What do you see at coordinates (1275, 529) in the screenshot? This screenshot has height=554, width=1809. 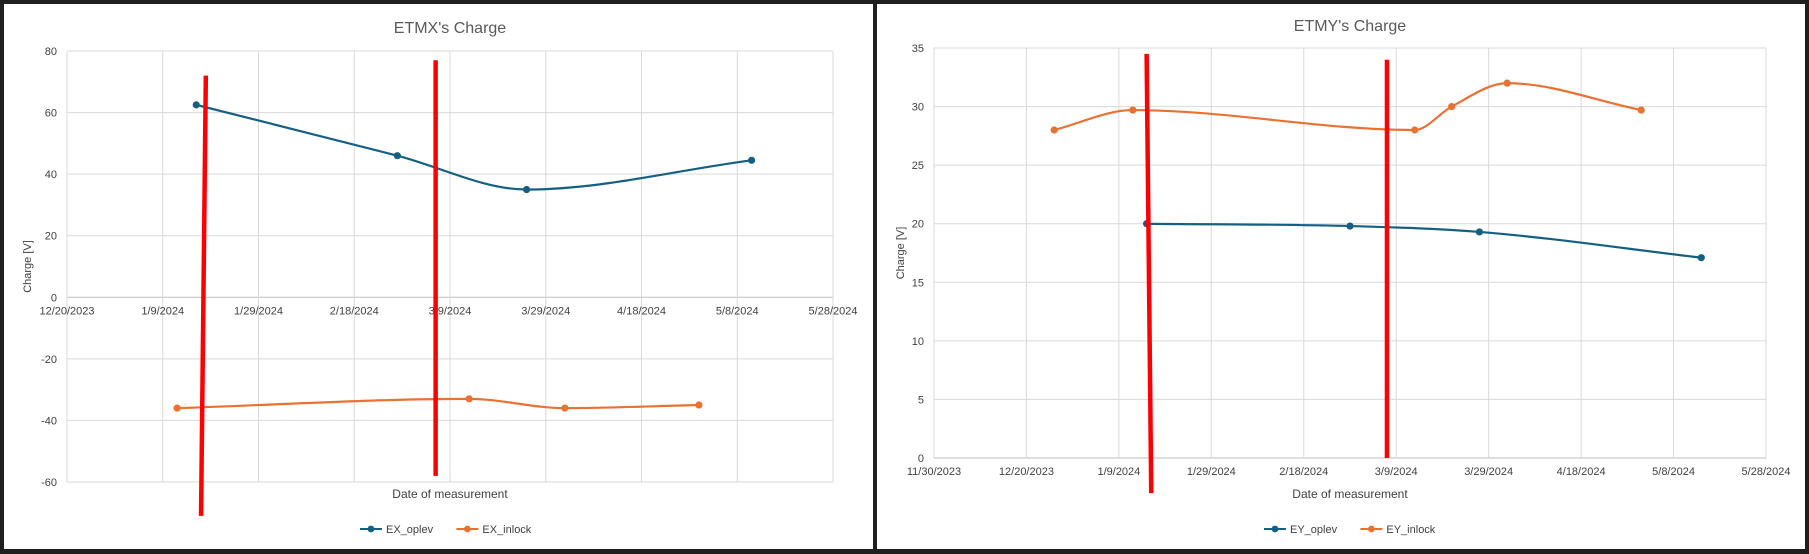 I see `legend-marker-EY_oplev` at bounding box center [1275, 529].